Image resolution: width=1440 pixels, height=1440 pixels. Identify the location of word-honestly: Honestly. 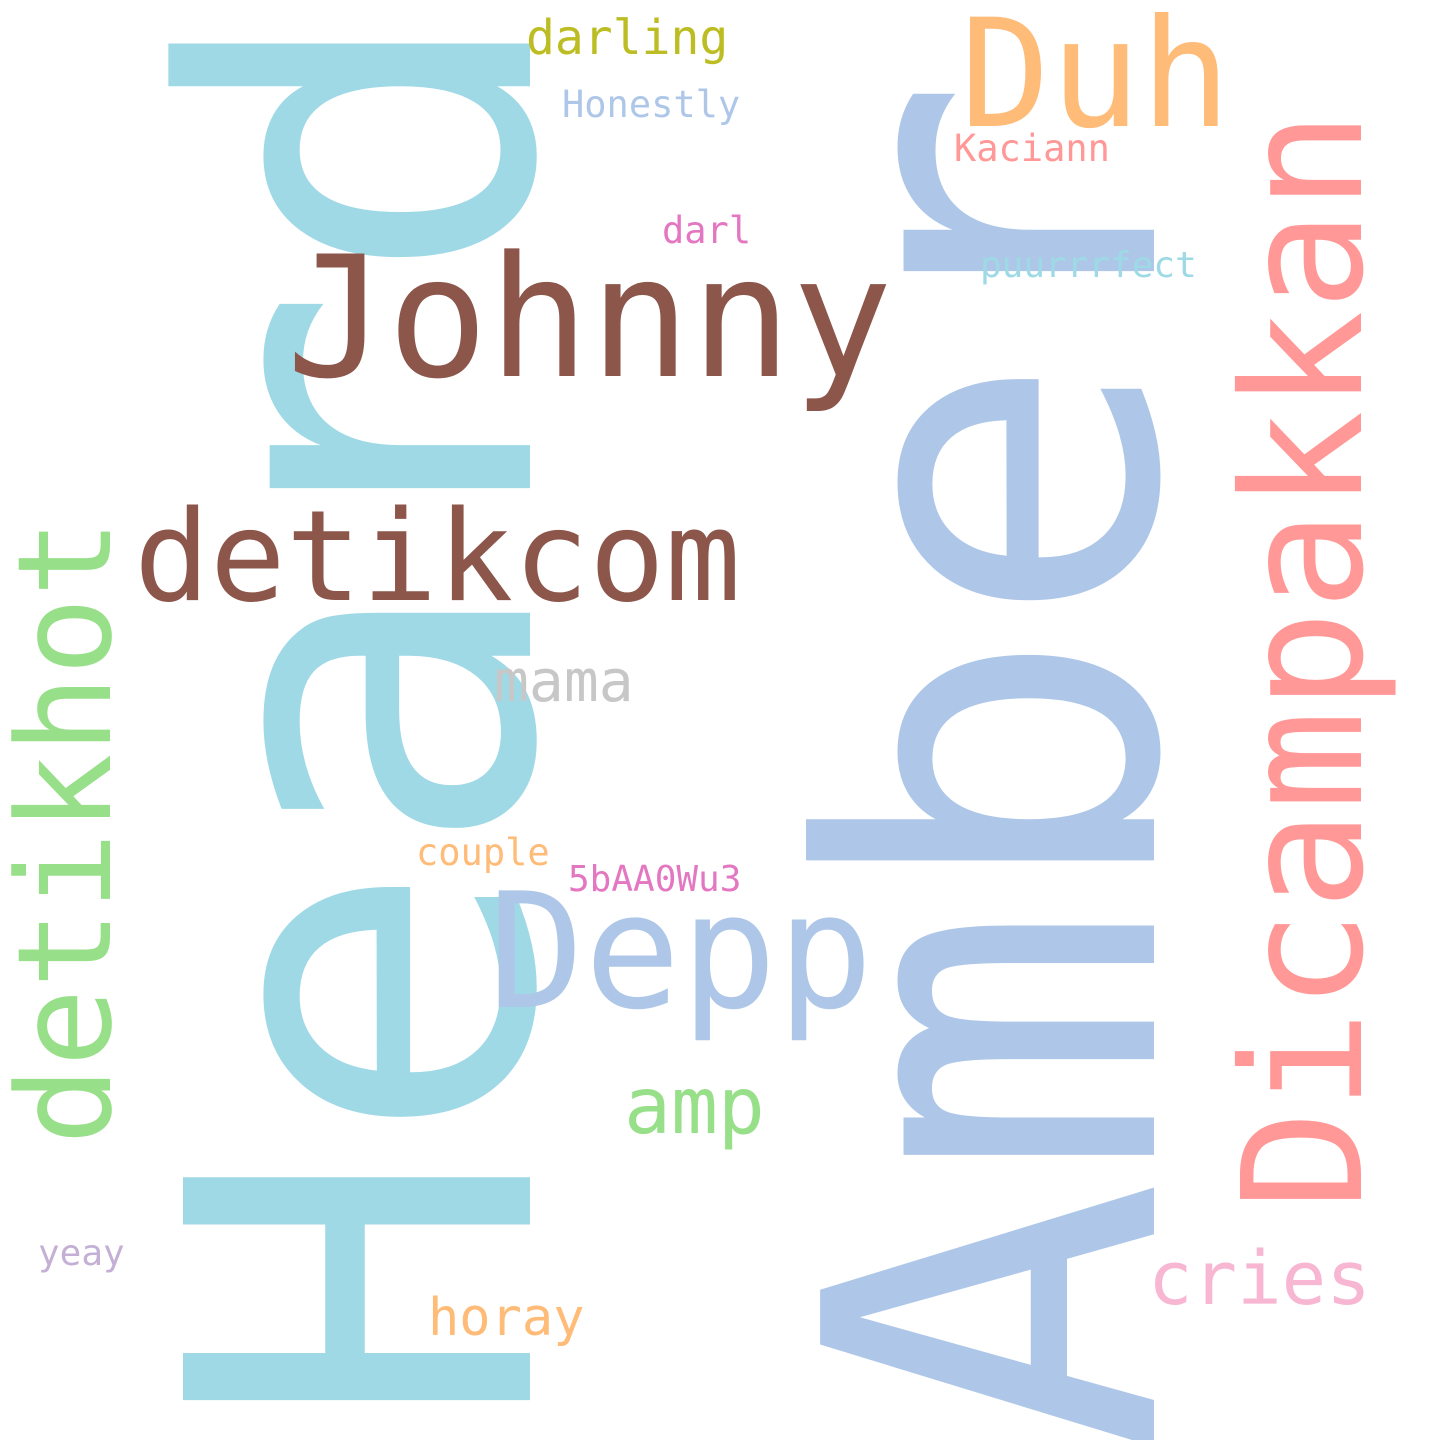
(651, 104).